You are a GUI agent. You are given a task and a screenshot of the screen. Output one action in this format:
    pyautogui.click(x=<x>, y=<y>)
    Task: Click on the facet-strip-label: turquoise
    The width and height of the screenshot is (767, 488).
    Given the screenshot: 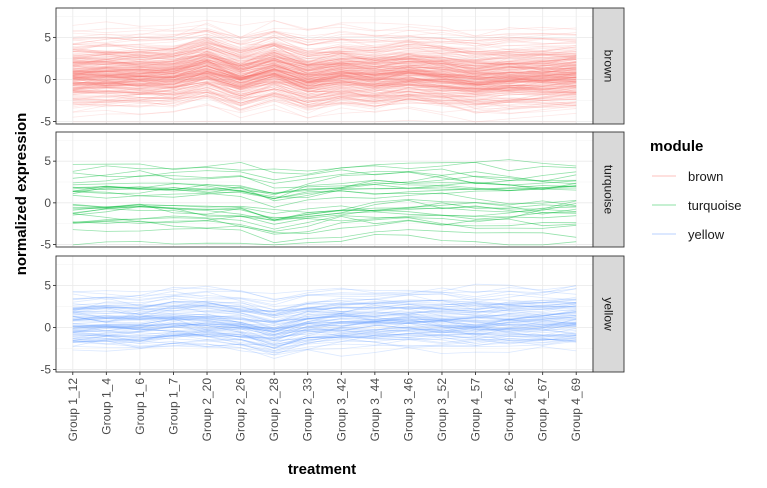 What is the action you would take?
    pyautogui.click(x=609, y=190)
    